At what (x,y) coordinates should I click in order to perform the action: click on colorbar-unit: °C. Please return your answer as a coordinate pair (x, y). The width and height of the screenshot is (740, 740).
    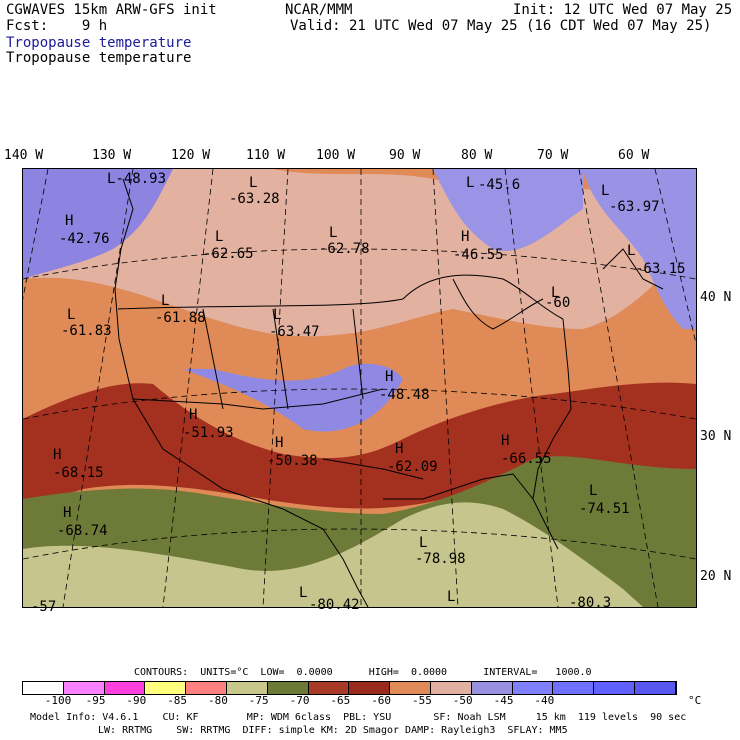
    Looking at the image, I should click on (695, 700).